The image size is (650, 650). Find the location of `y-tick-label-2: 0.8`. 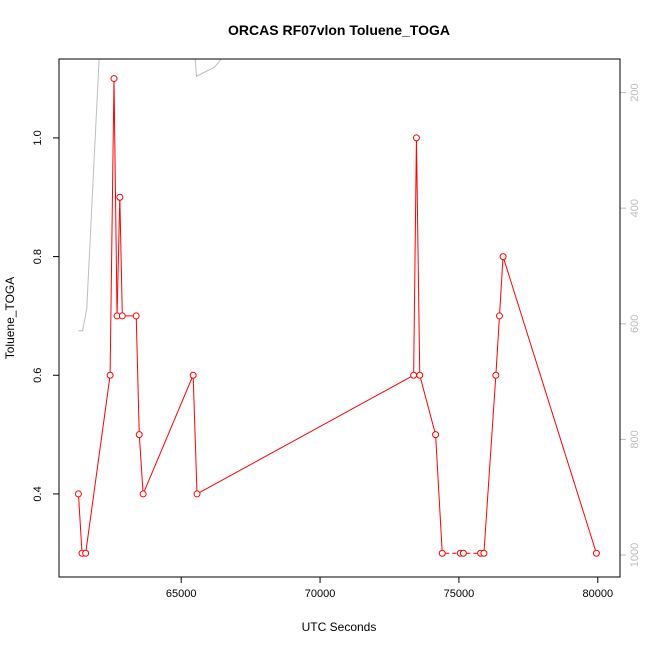

y-tick-label-2: 0.8 is located at coordinates (38, 256).